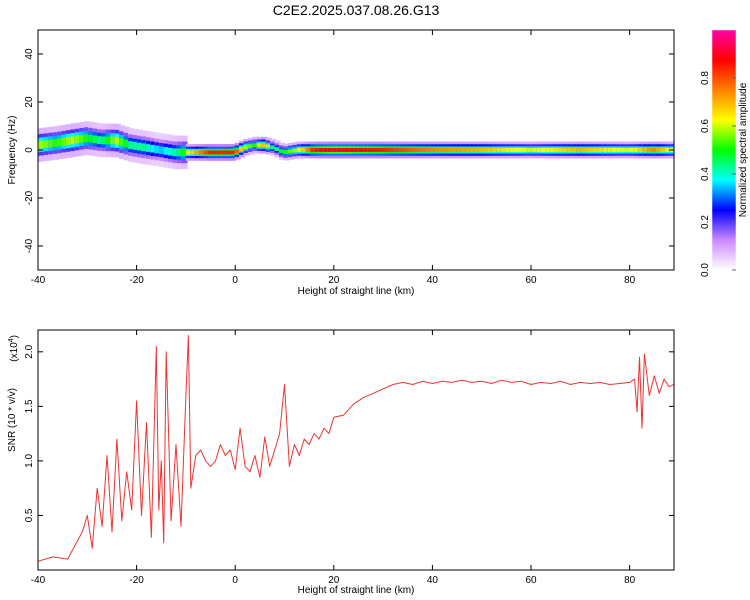 This screenshot has width=750, height=600. What do you see at coordinates (11, 340) in the screenshot?
I see `snr-multiplier-exp: 4` at bounding box center [11, 340].